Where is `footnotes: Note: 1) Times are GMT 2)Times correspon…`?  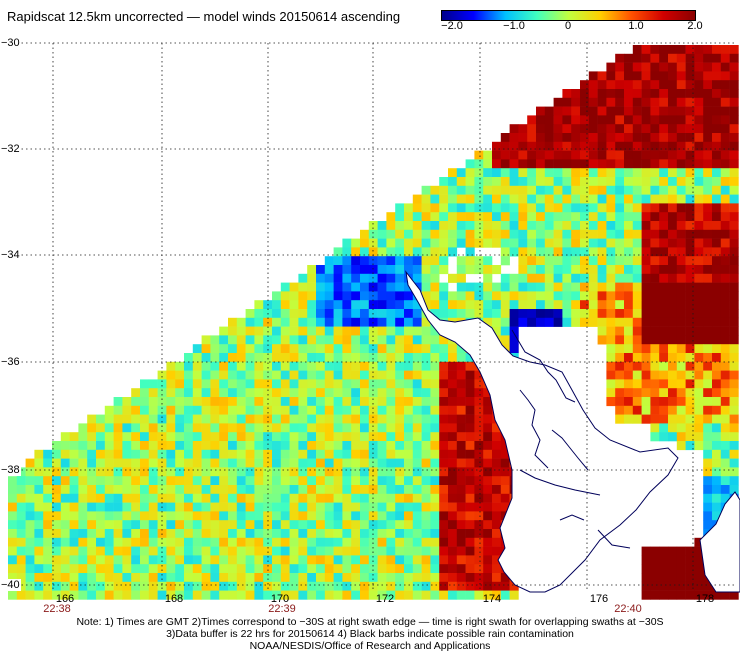
footnotes: Note: 1) Times are GMT 2)Times correspon… is located at coordinates (370, 634).